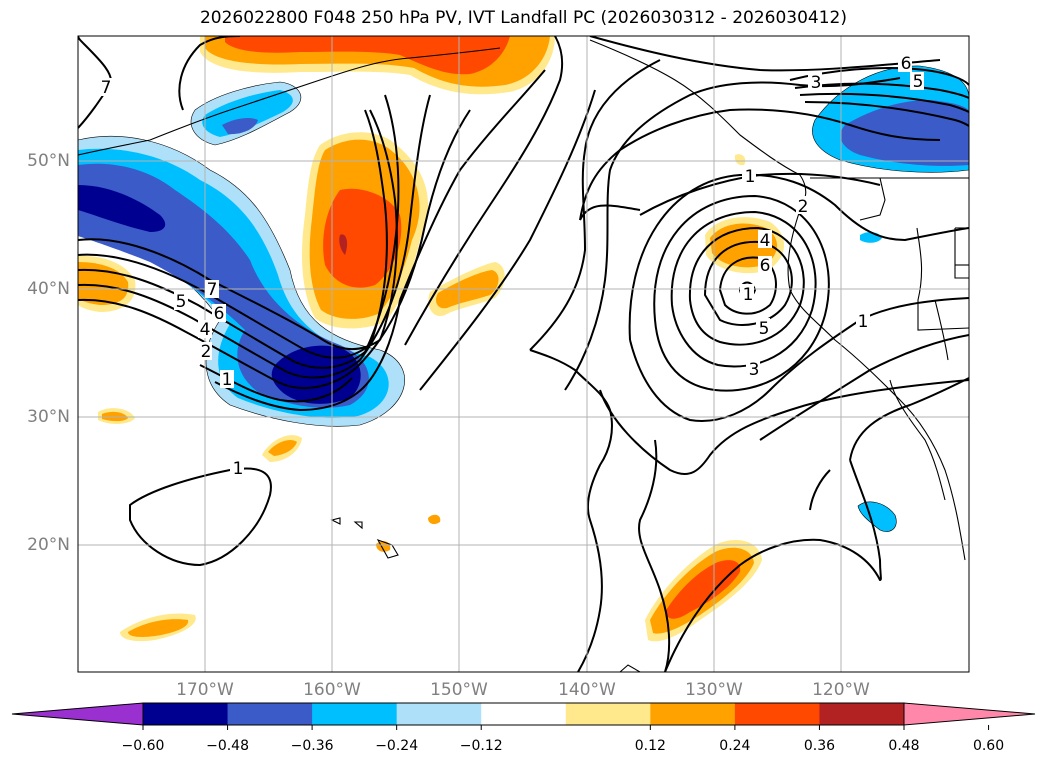 The width and height of the screenshot is (1047, 765). Describe the element at coordinates (397, 746) in the screenshot. I see `colorbar-tick-label: −0.24` at that location.